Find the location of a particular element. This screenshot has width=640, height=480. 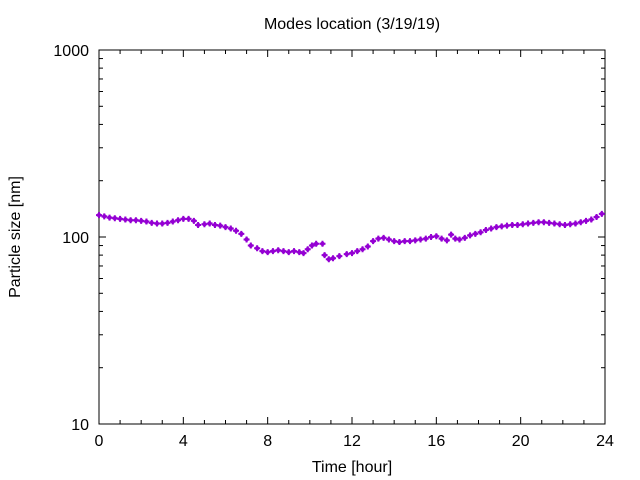

x-tick-label: 4 is located at coordinates (183, 441).